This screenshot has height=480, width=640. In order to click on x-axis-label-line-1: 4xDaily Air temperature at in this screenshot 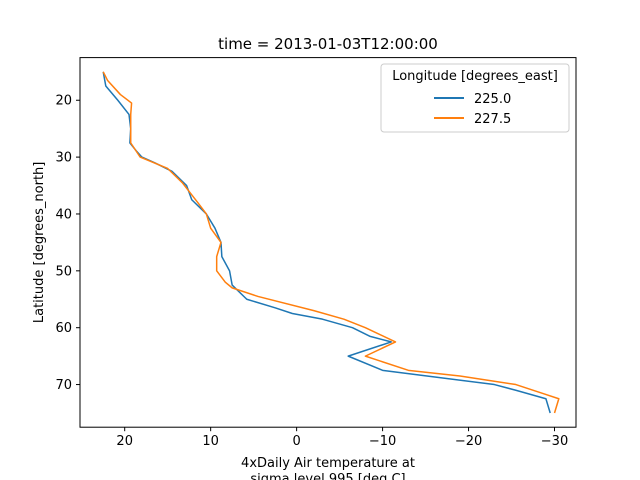, I will do `click(328, 463)`.